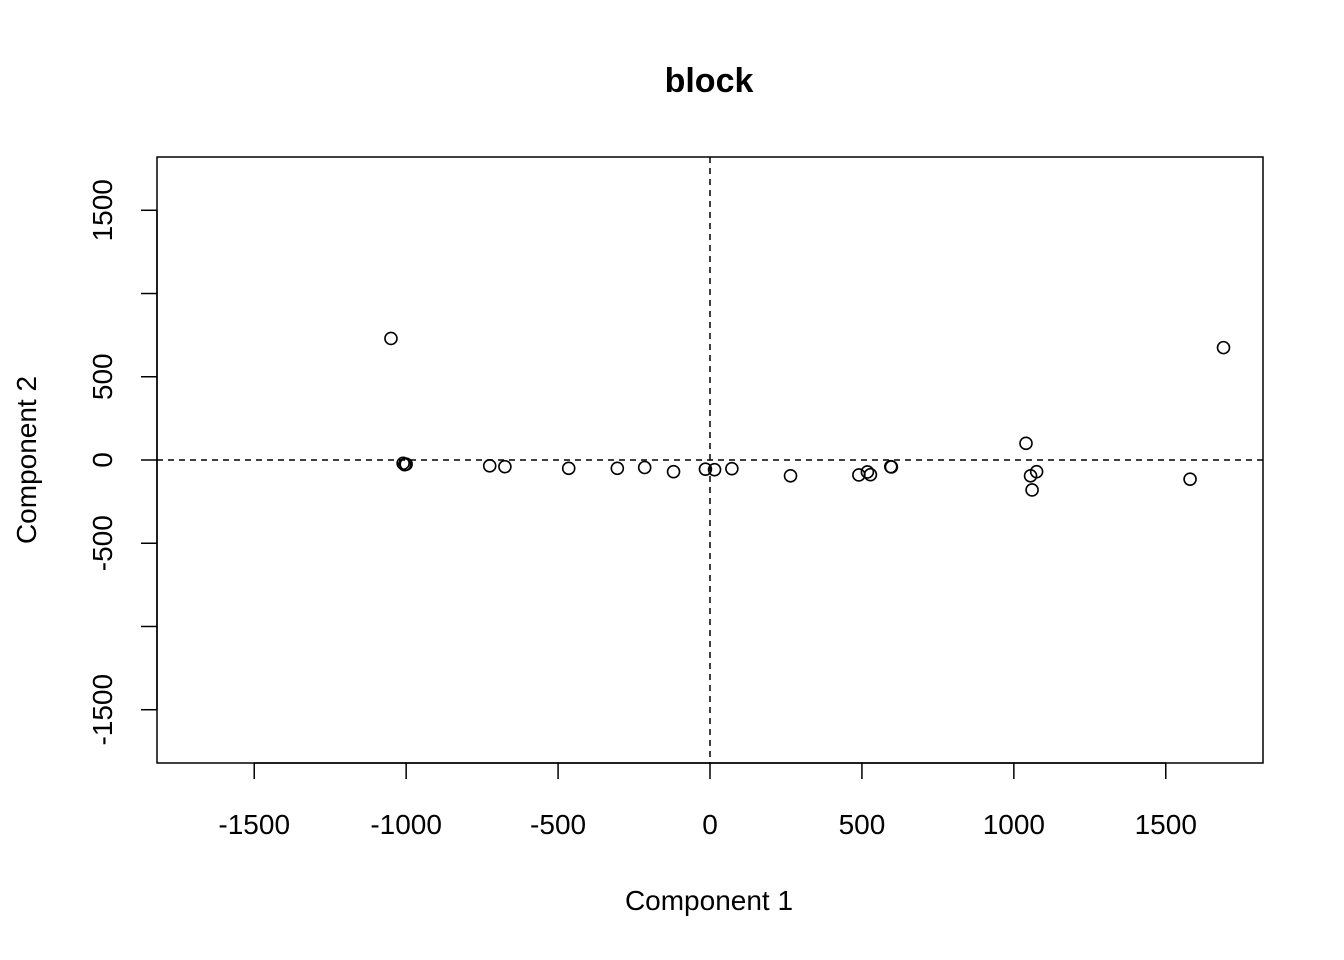 The height and width of the screenshot is (960, 1344). What do you see at coordinates (807, 414) in the screenshot?
I see `data-points` at bounding box center [807, 414].